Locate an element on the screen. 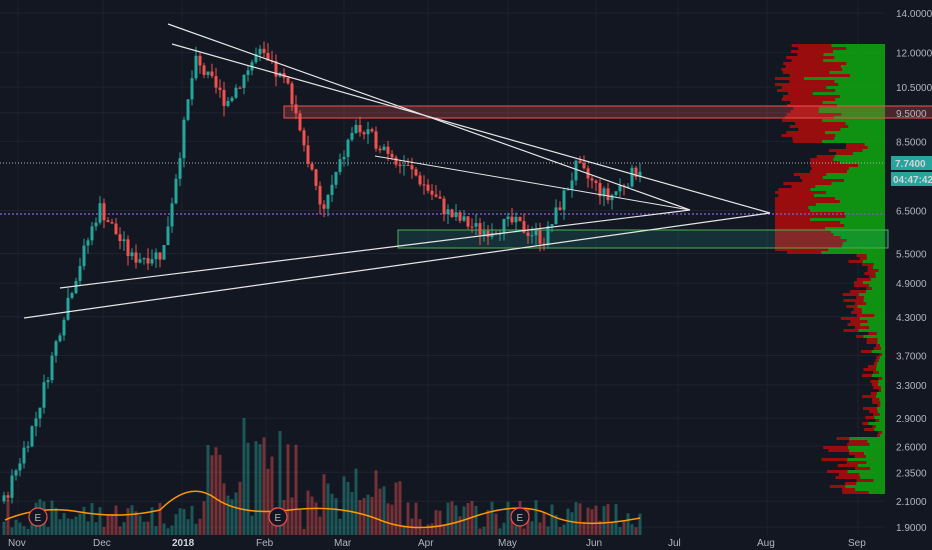 The width and height of the screenshot is (932, 550). time-axis: Nov Dec 2018 Feb Mar Apr May Jun Jul Aug Sep is located at coordinates (437, 543).